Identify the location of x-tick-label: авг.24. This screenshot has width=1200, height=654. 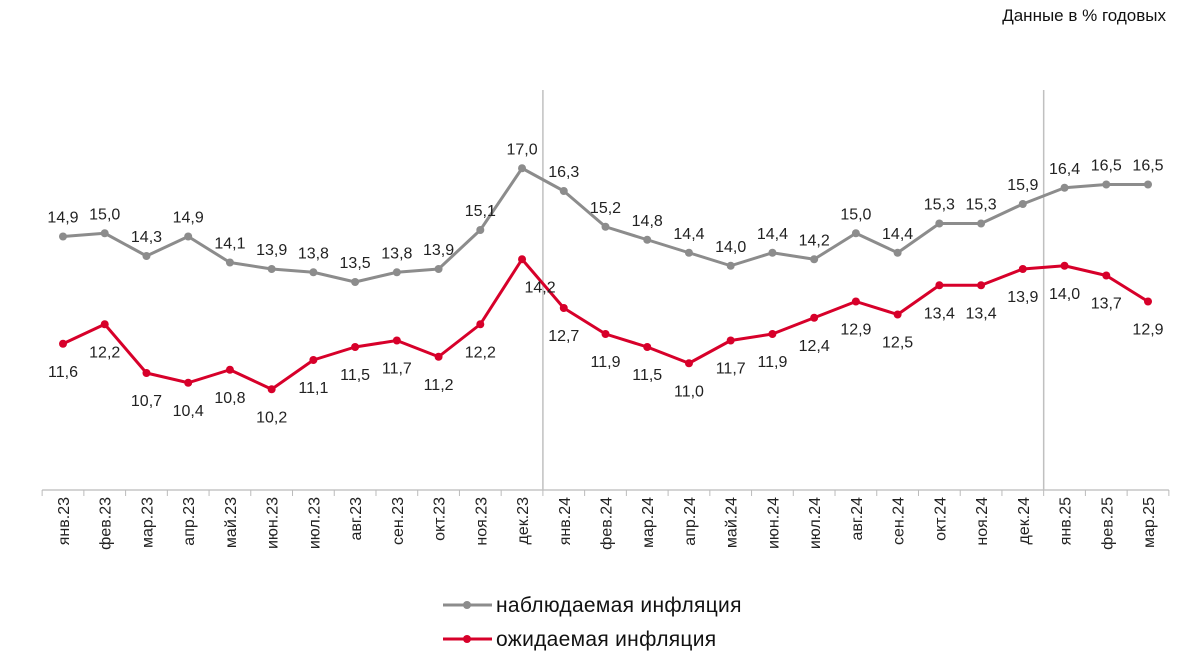
(857, 519).